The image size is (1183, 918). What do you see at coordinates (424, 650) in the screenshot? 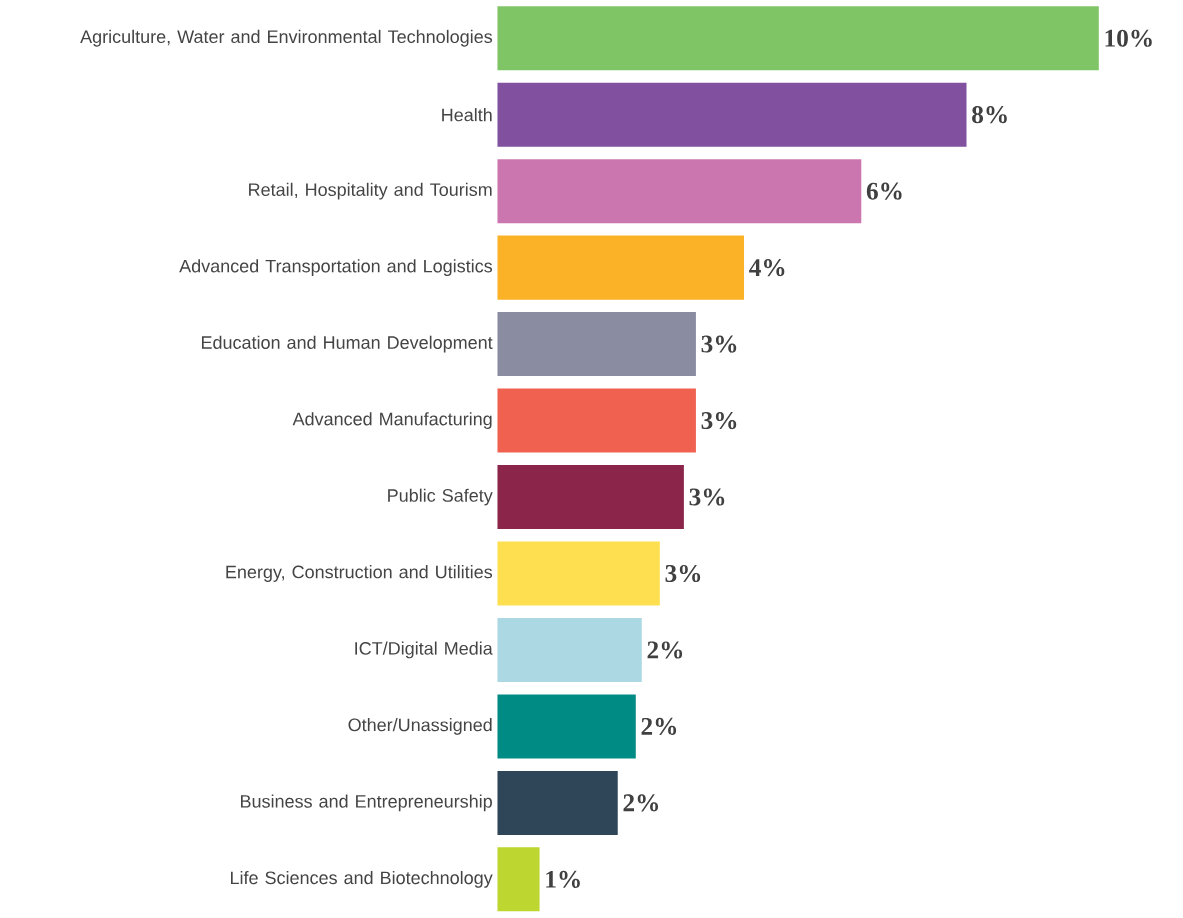
I see `y-tick-label: ICT/Digital Media` at bounding box center [424, 650].